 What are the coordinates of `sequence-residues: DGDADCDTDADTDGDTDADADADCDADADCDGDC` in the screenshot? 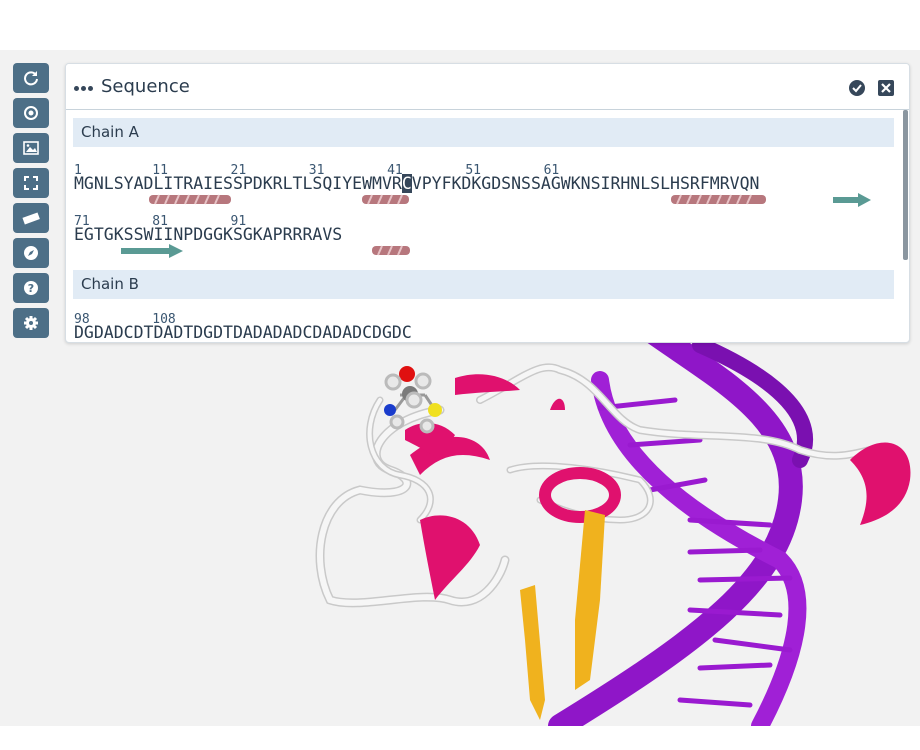 It's located at (243, 332).